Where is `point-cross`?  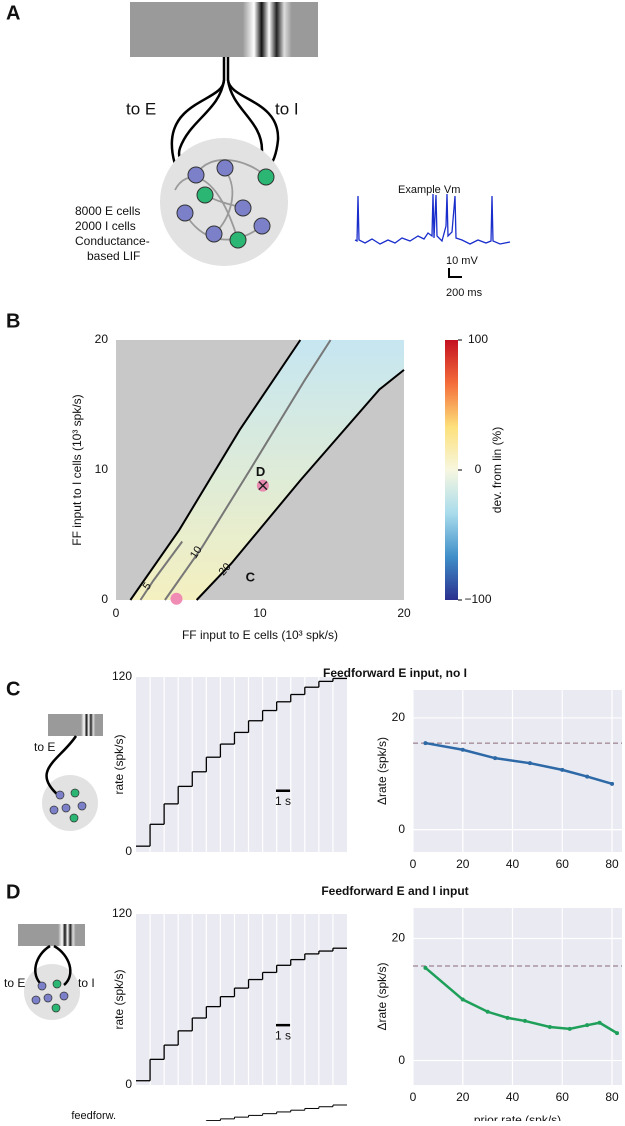
point-cross is located at coordinates (263, 486).